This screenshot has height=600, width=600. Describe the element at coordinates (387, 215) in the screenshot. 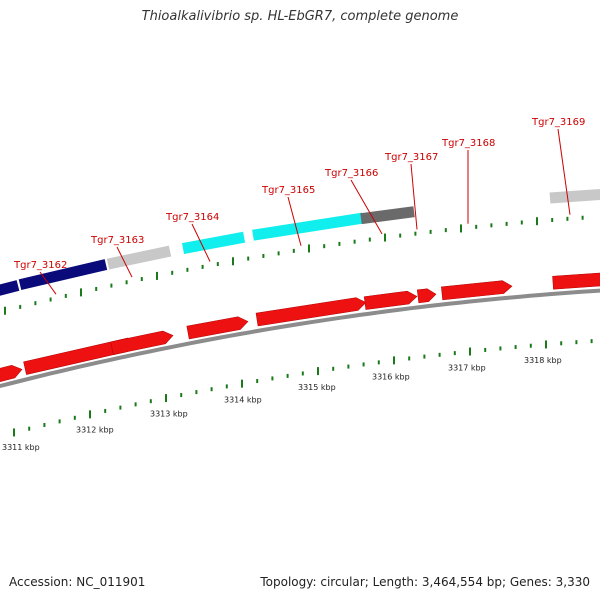

I see `feature-bar-dark-gray` at that location.